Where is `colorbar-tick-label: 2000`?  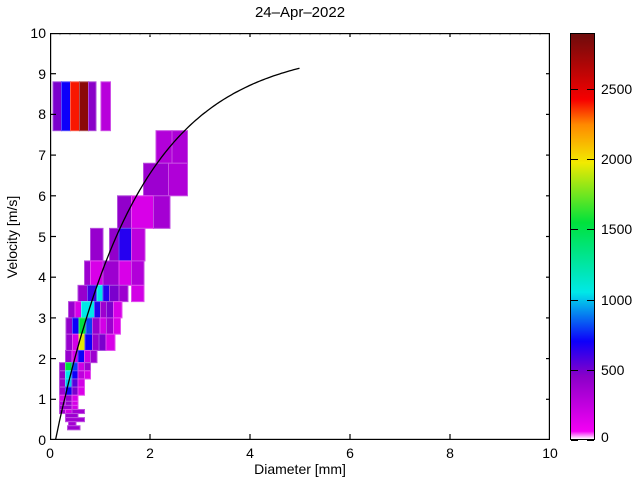 colorbar-tick-label: 2000 is located at coordinates (617, 159).